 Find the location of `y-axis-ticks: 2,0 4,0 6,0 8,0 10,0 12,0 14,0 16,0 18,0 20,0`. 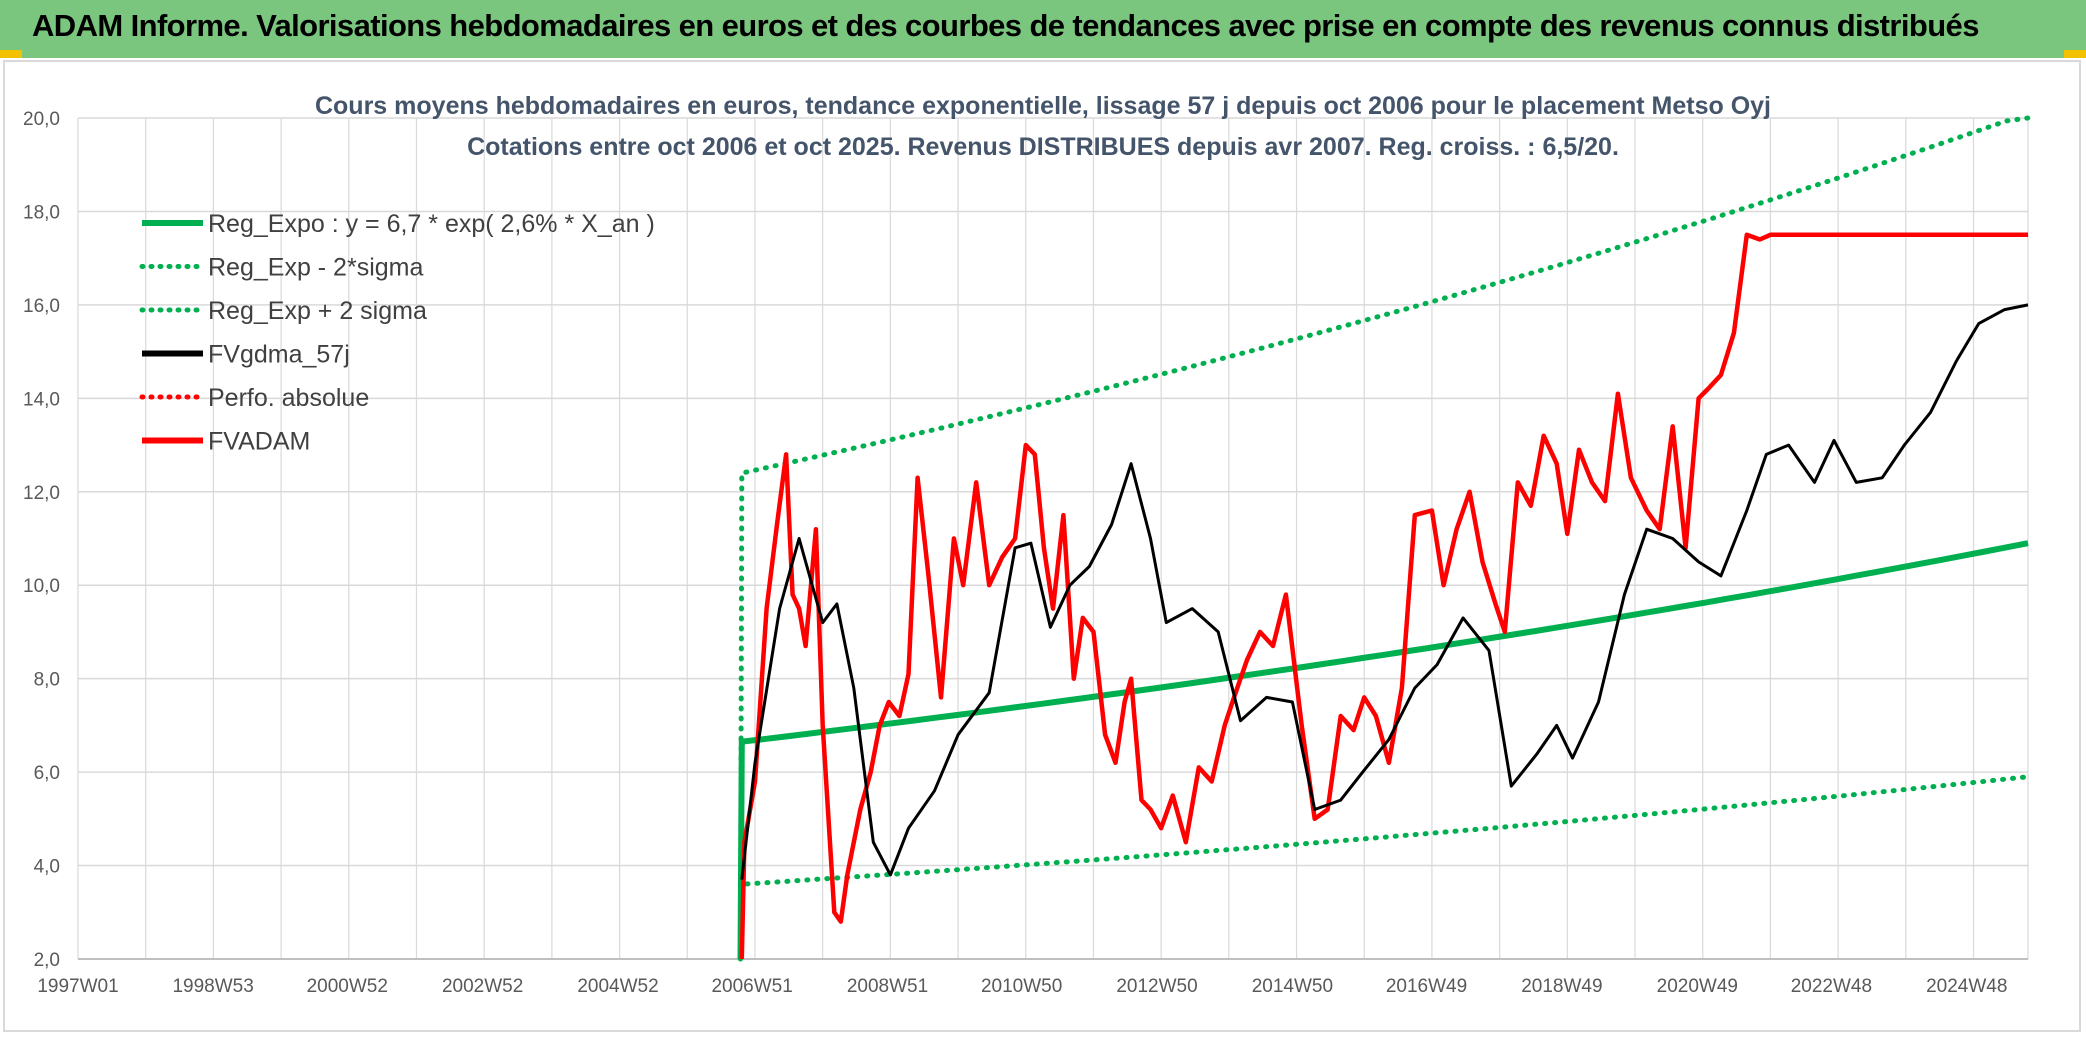

y-axis-ticks: 2,0 4,0 6,0 8,0 10,0 12,0 14,0 16,0 18,0 20,0 is located at coordinates (41, 540).